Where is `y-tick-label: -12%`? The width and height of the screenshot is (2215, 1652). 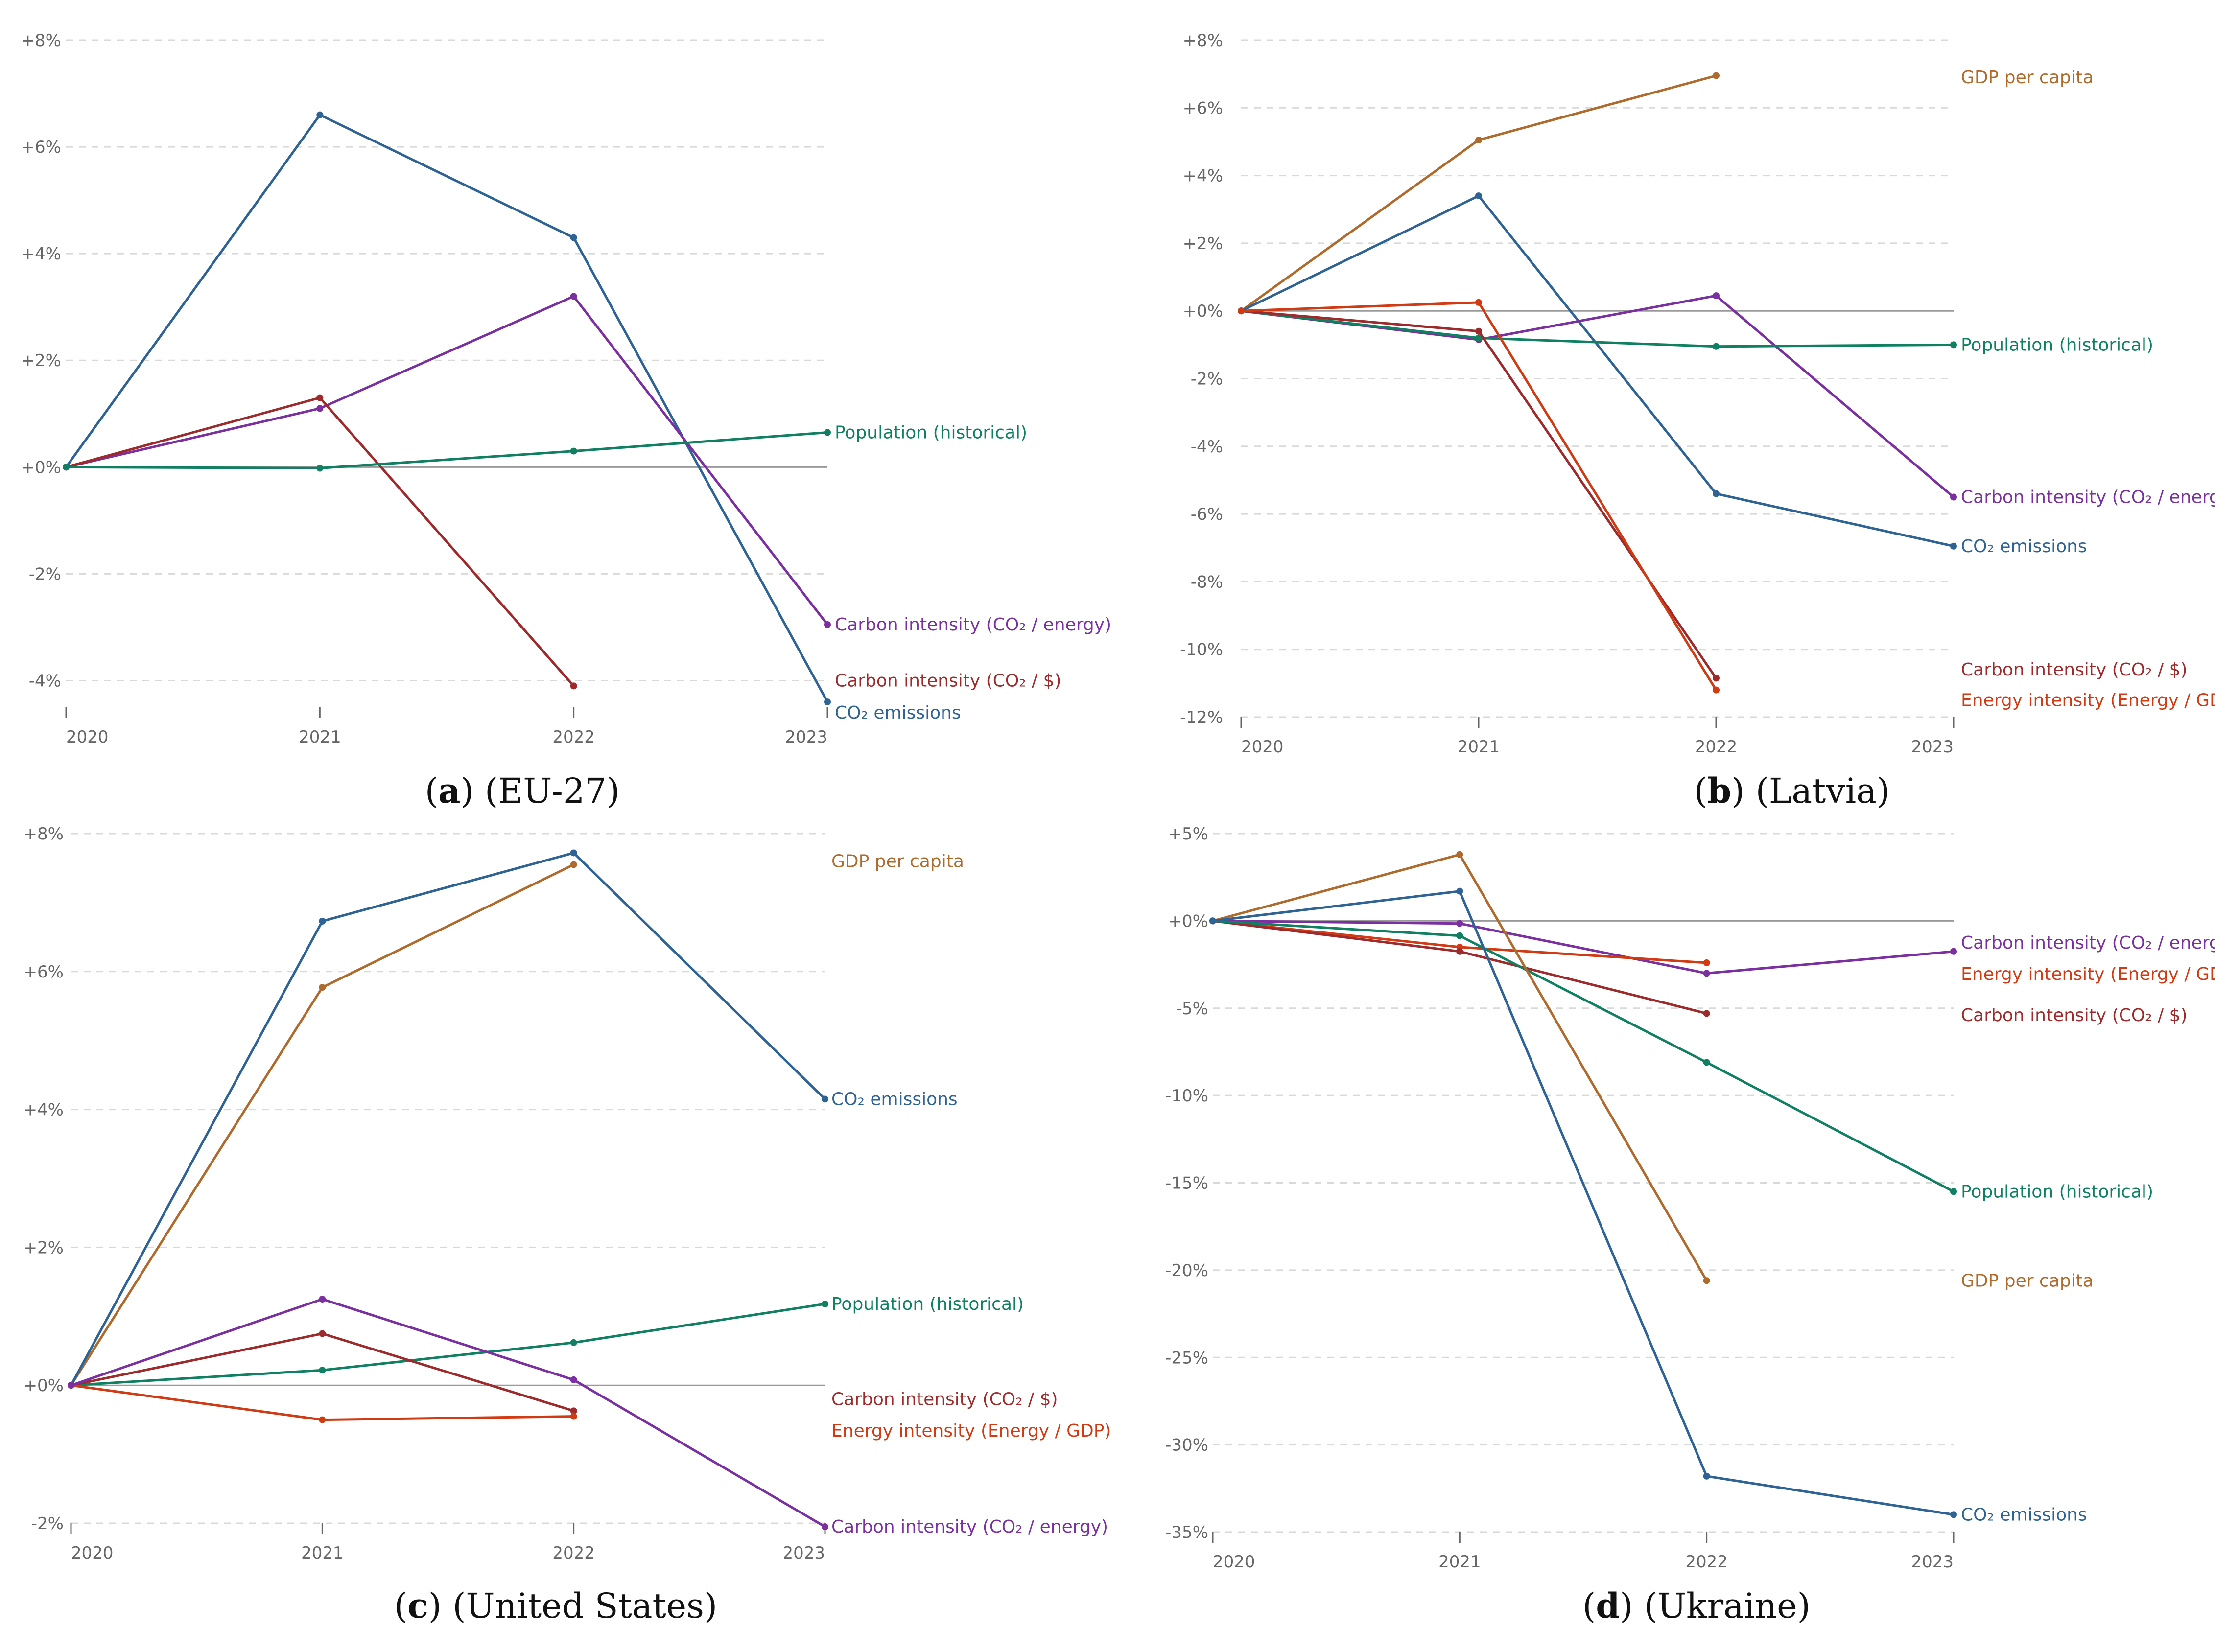 y-tick-label: -12% is located at coordinates (1202, 717).